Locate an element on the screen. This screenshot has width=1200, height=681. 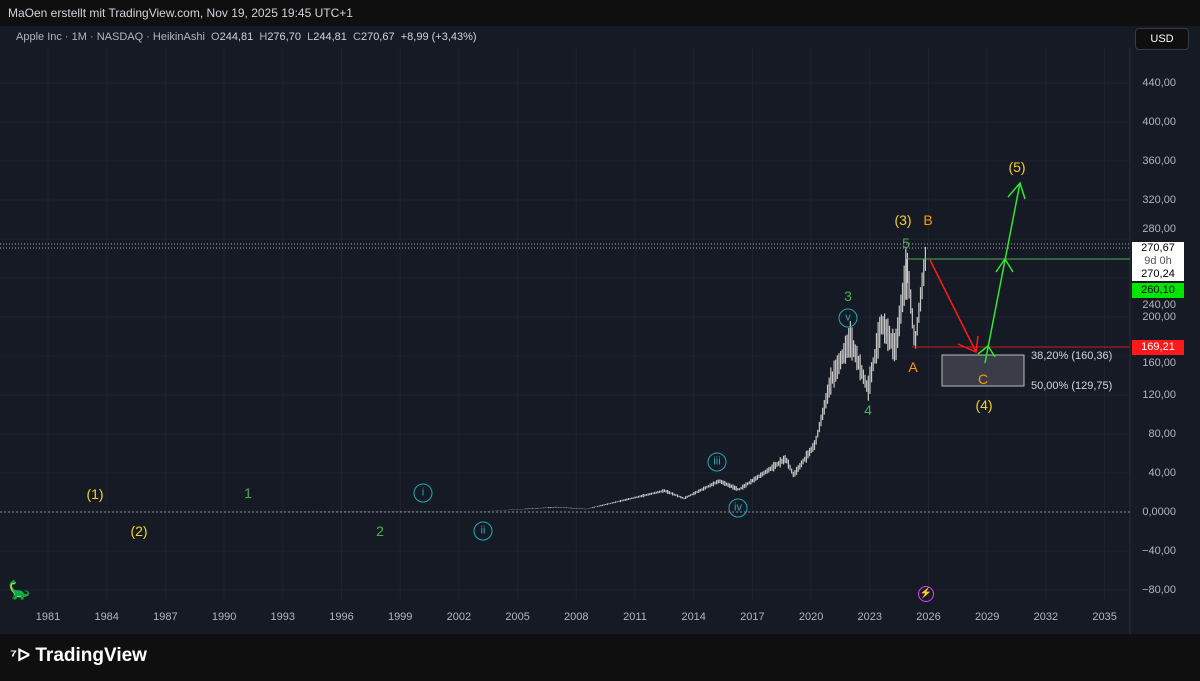
wave-label: A is located at coordinates (913, 367).